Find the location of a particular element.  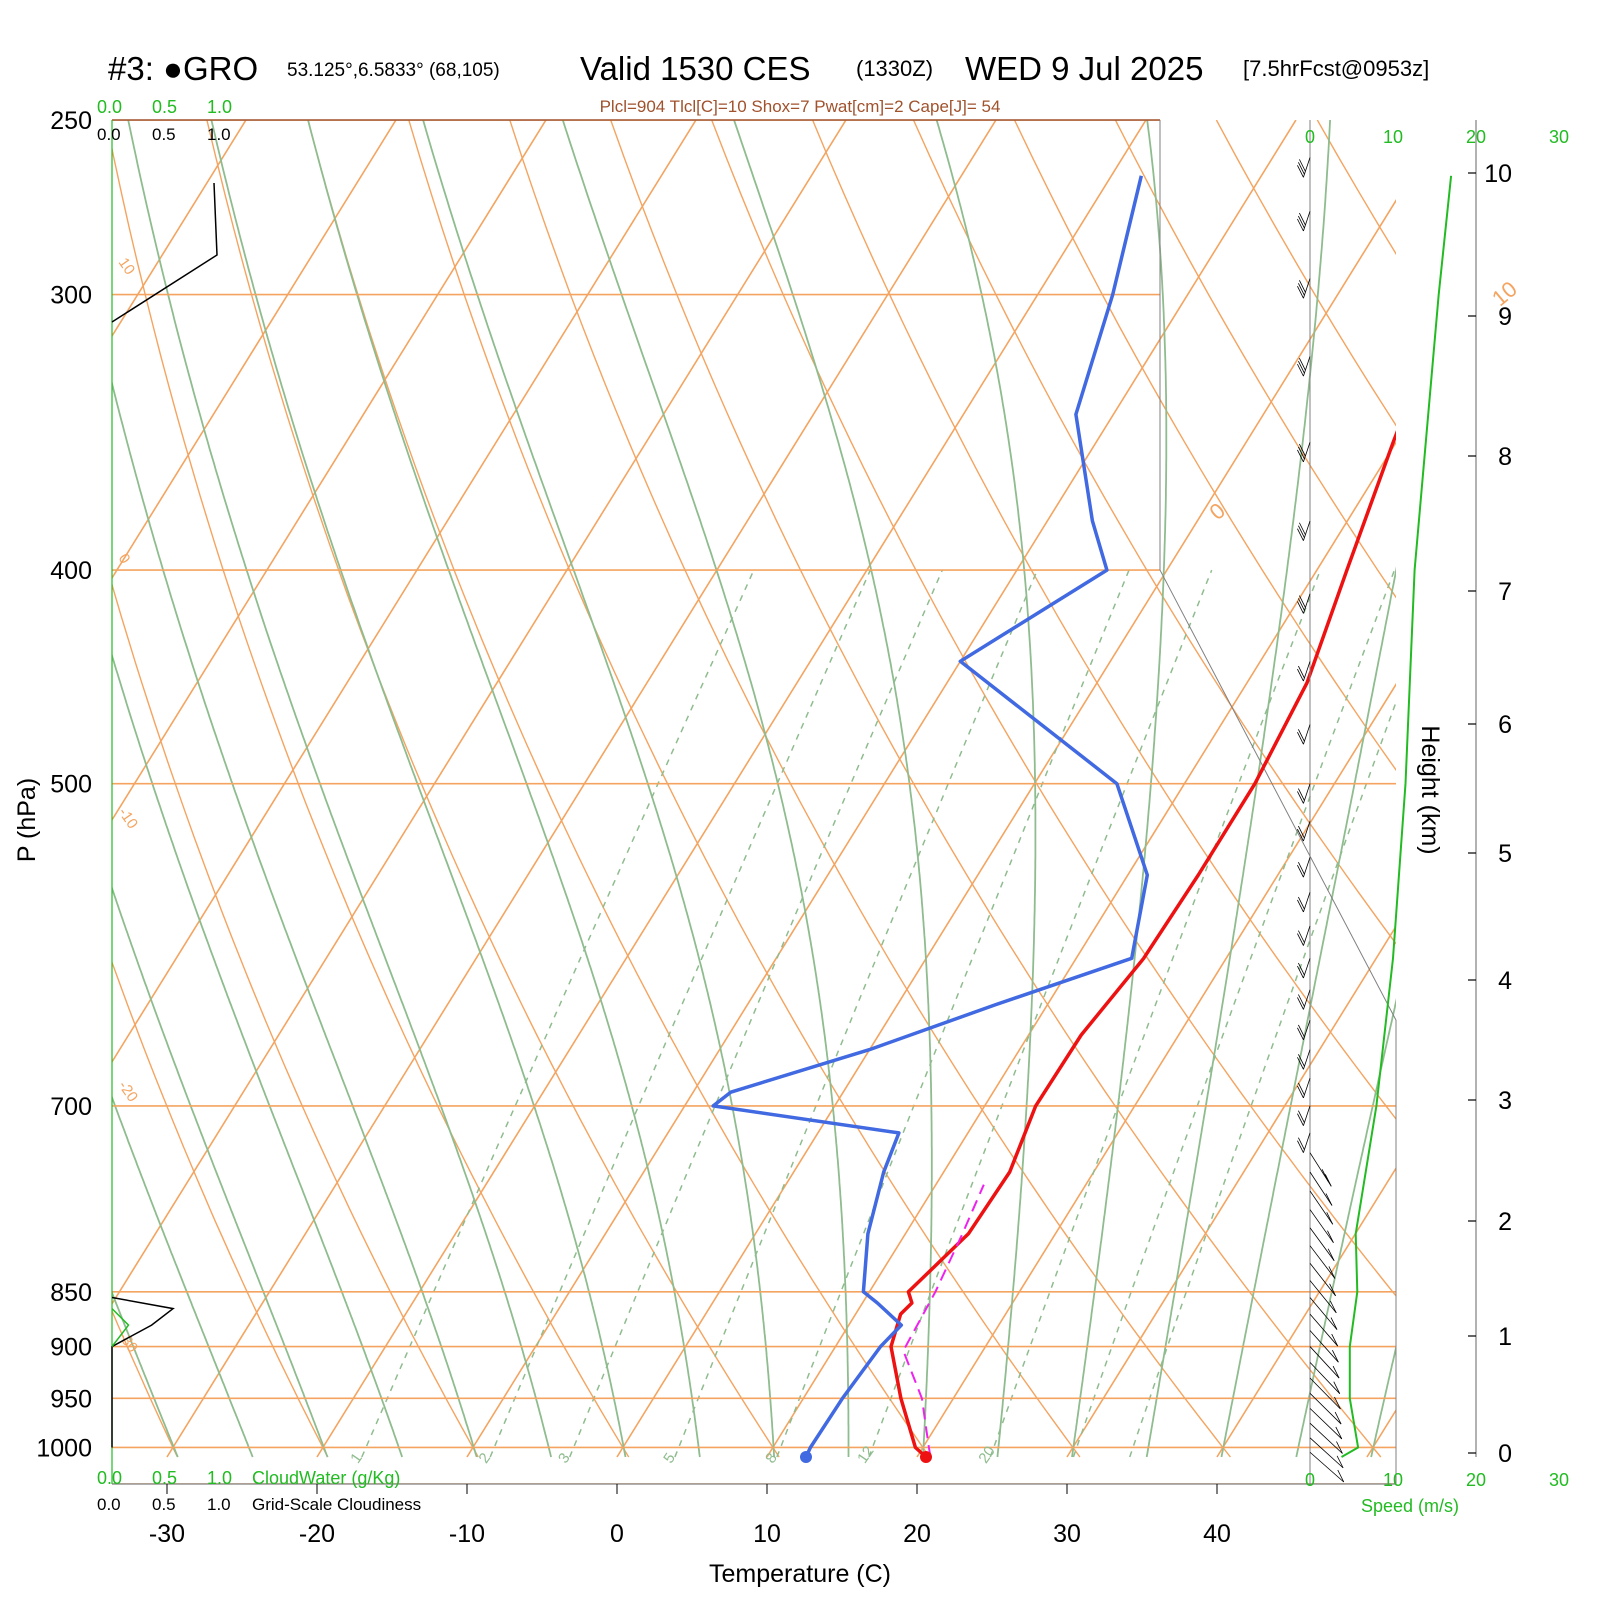

speed-scale-bottom: 0 10 20 30 Speed (m/s) is located at coordinates (1437, 1493).